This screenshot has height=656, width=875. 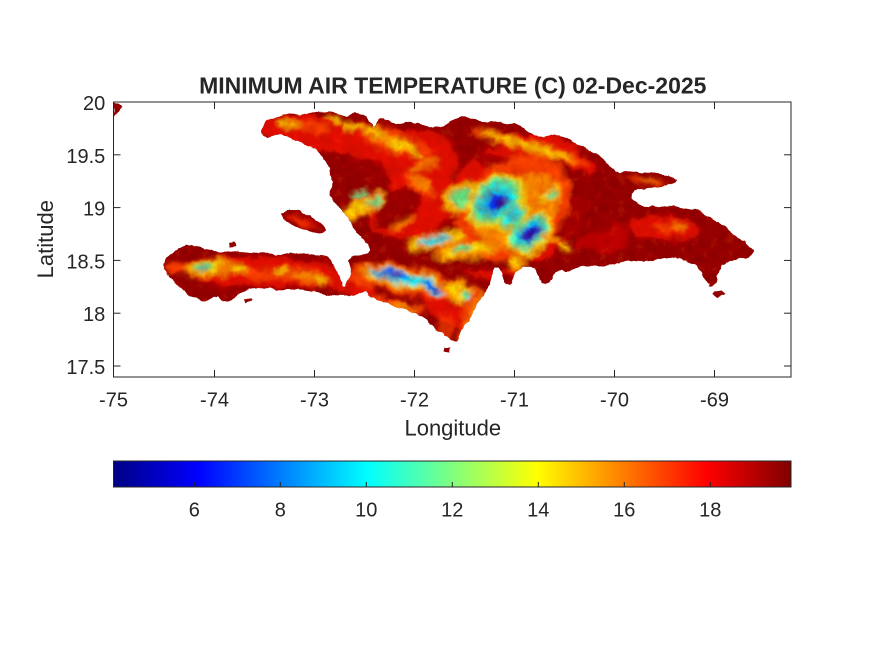 What do you see at coordinates (85, 157) in the screenshot?
I see `svg-text: 19.5` at bounding box center [85, 157].